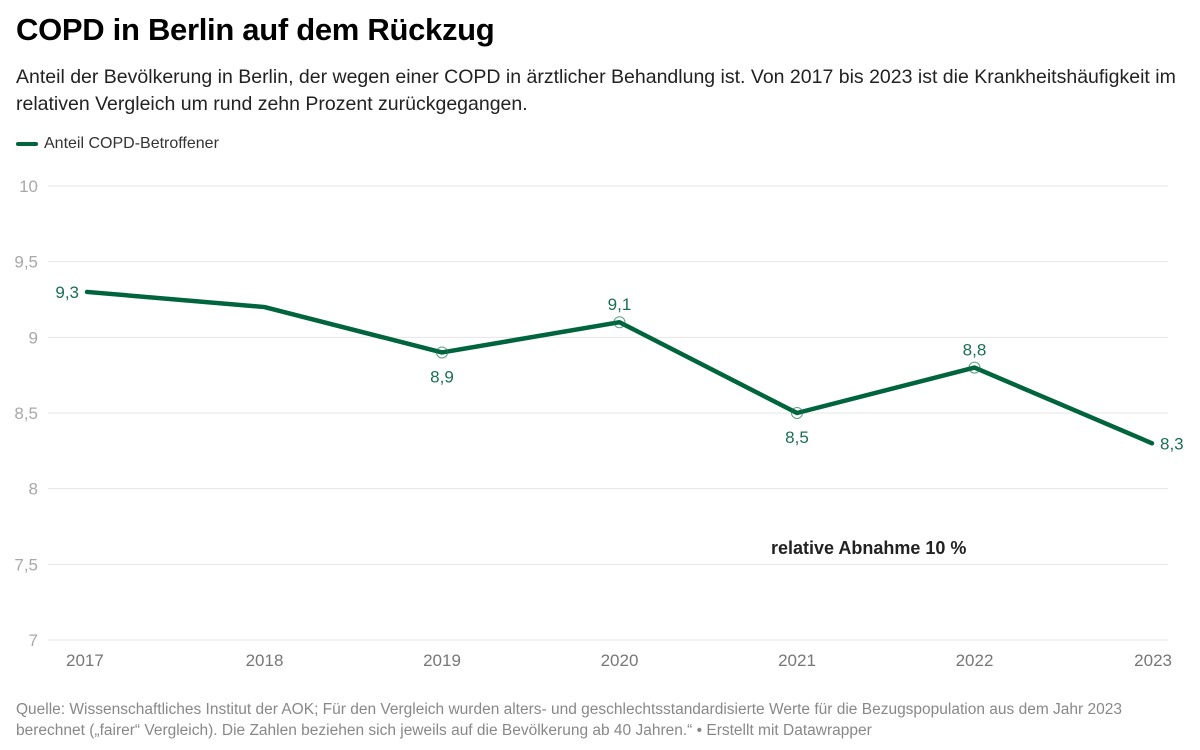  Describe the element at coordinates (975, 660) in the screenshot. I see `x-tick-label: 2022` at that location.